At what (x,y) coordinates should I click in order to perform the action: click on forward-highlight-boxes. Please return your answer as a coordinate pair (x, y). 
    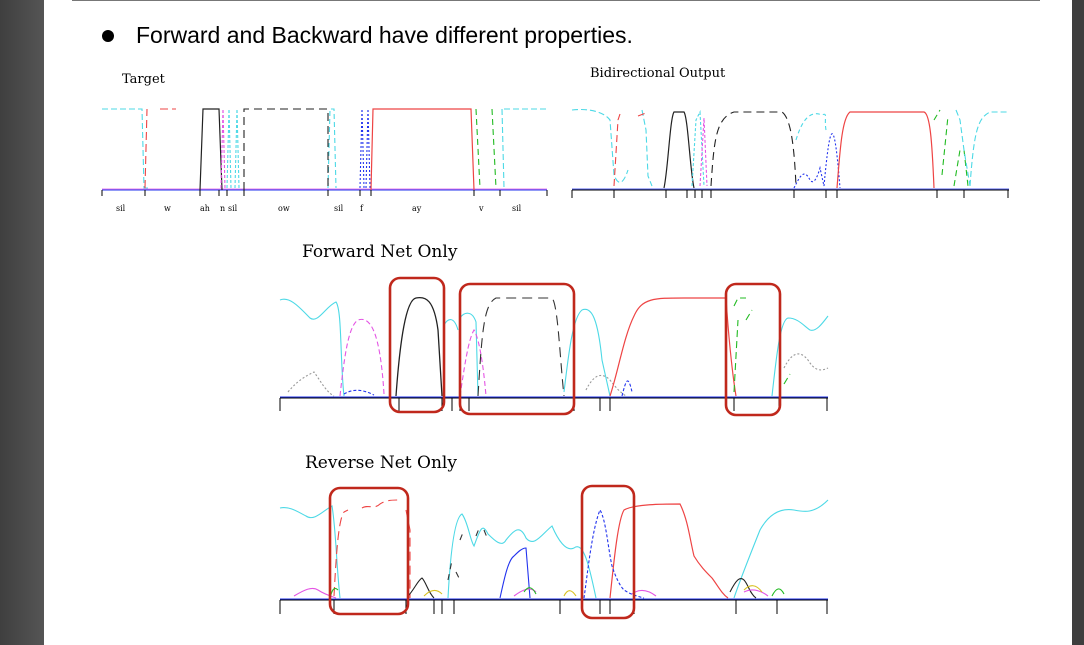
    Looking at the image, I should click on (585, 346).